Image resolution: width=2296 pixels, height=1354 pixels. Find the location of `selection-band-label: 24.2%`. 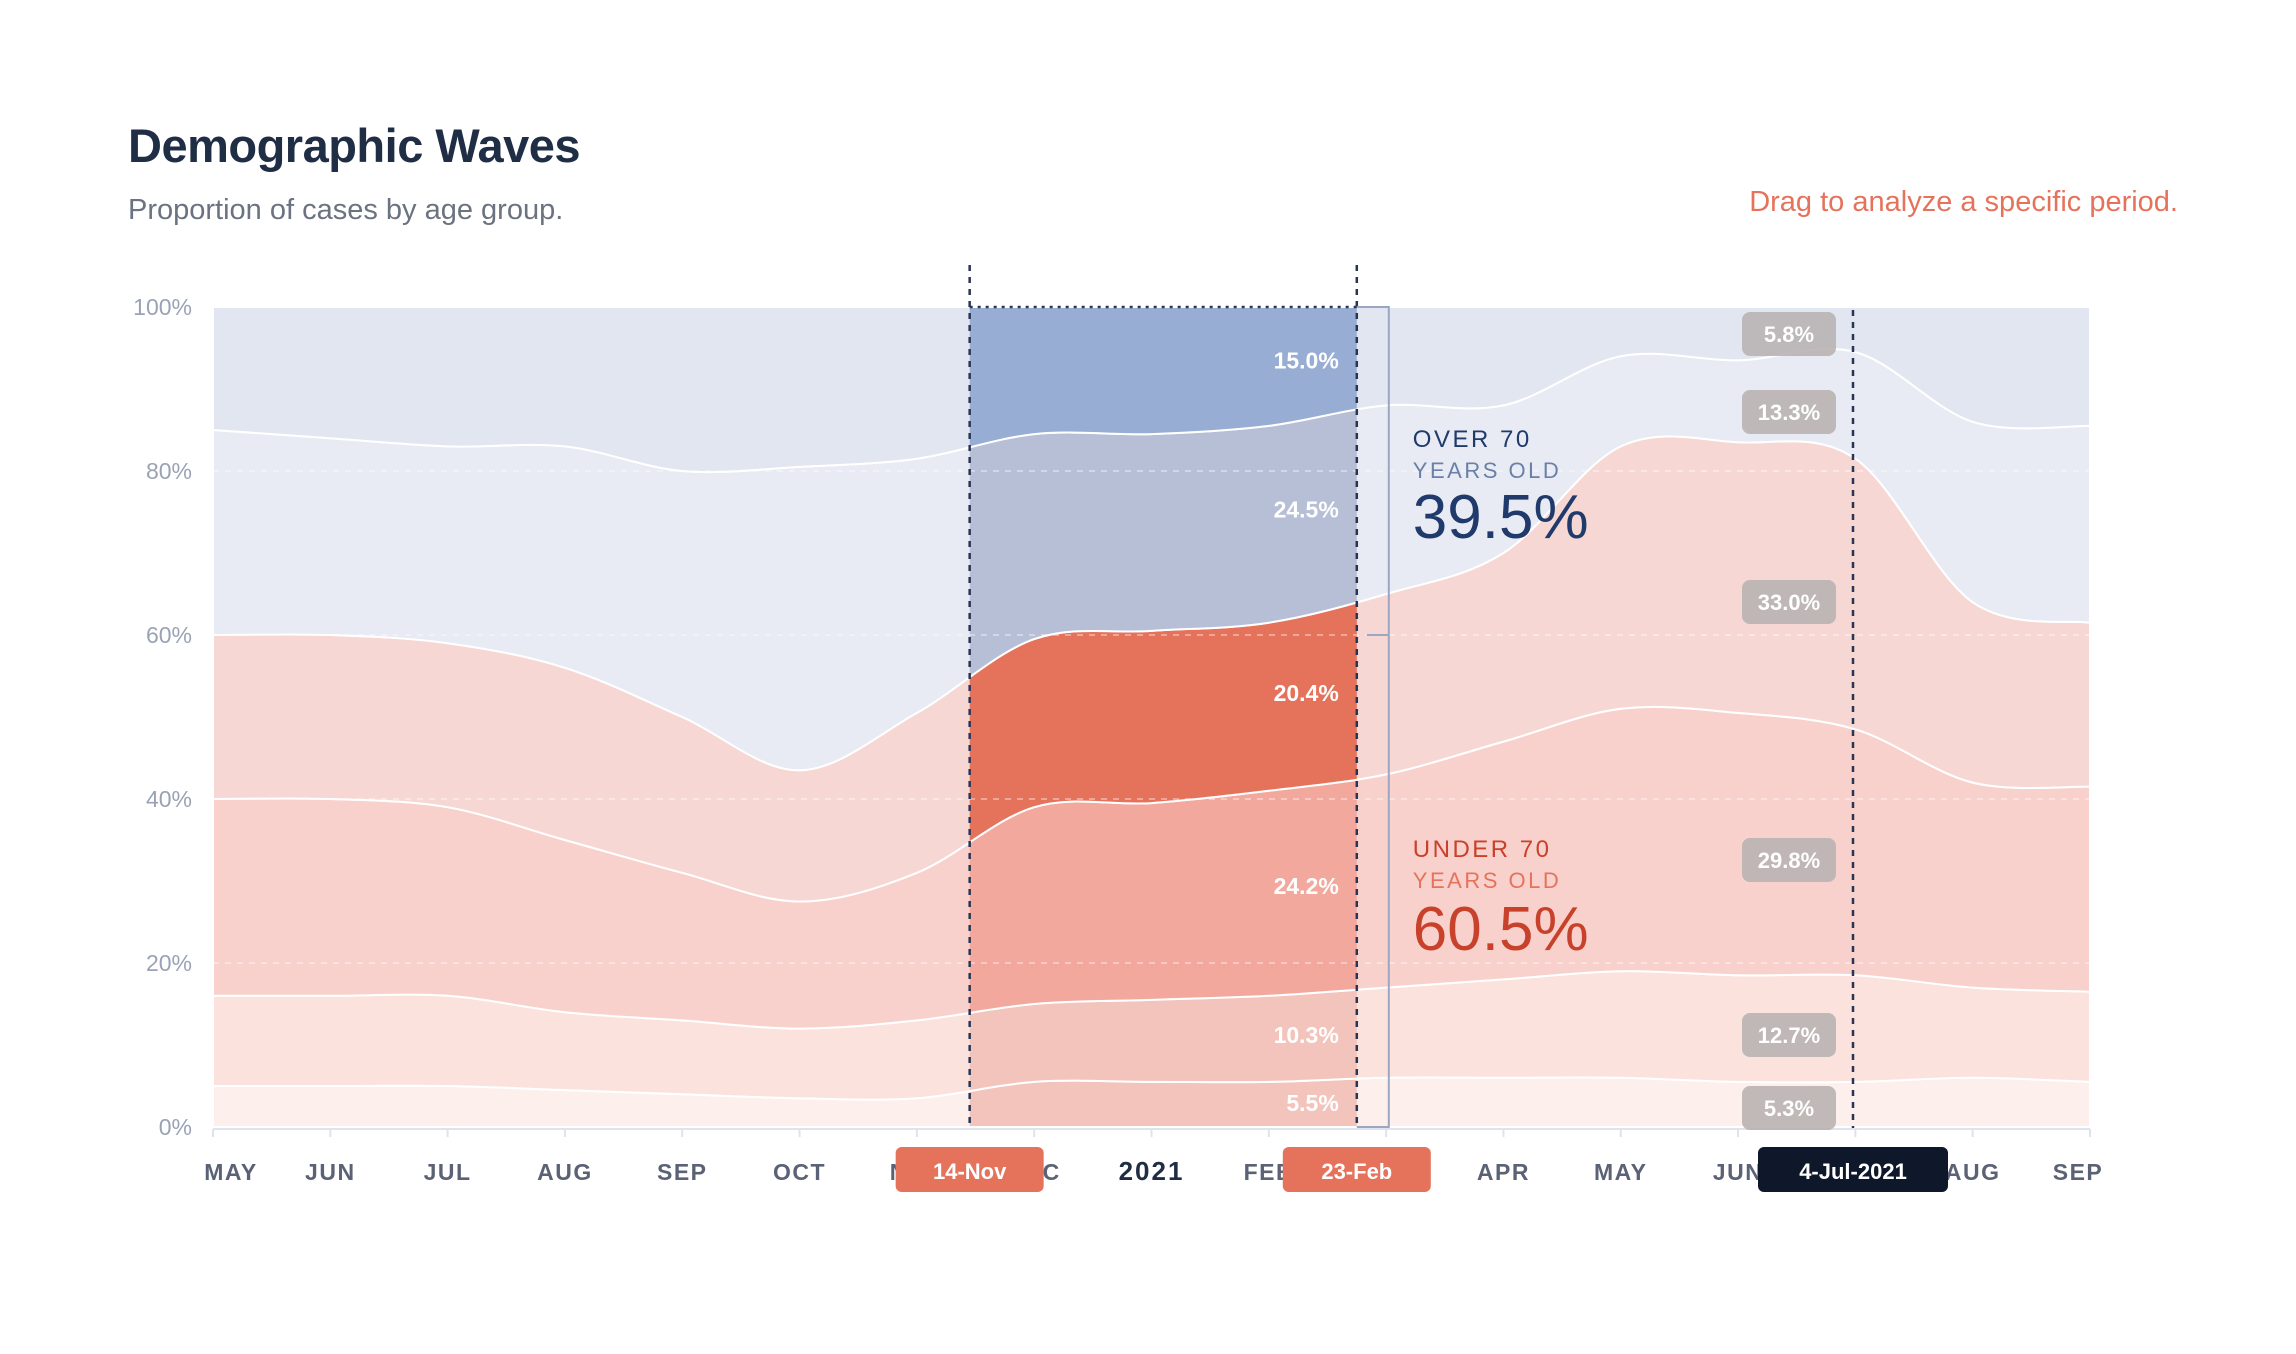

selection-band-label: 24.2% is located at coordinates (1306, 886).